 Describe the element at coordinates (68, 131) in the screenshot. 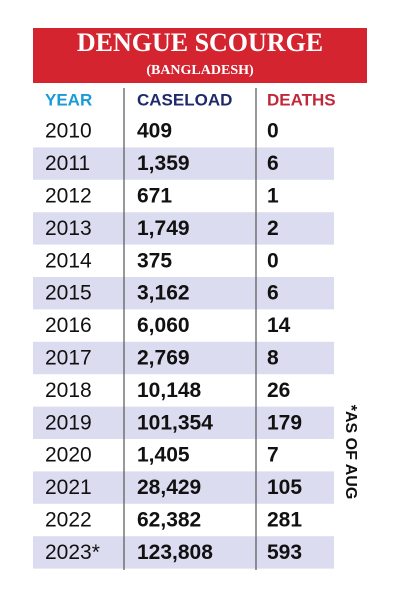

I see `cell: 2010` at that location.